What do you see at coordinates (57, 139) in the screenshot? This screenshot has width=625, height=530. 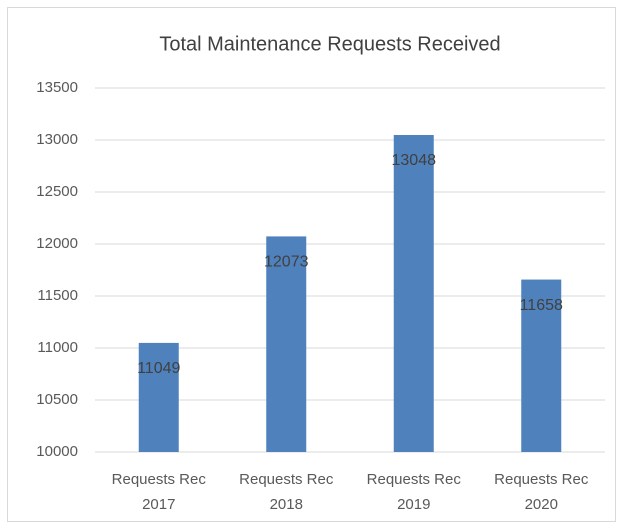 I see `y-tick-label: 13000` at bounding box center [57, 139].